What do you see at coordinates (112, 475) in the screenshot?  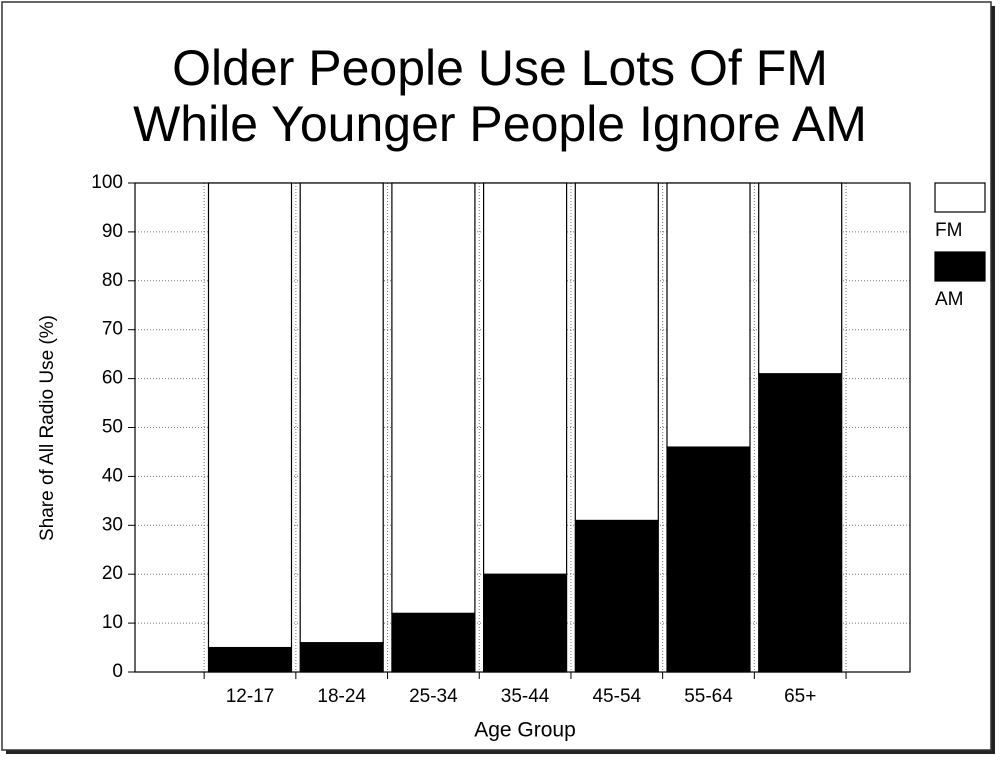 I see `y-tick-label: 40` at bounding box center [112, 475].